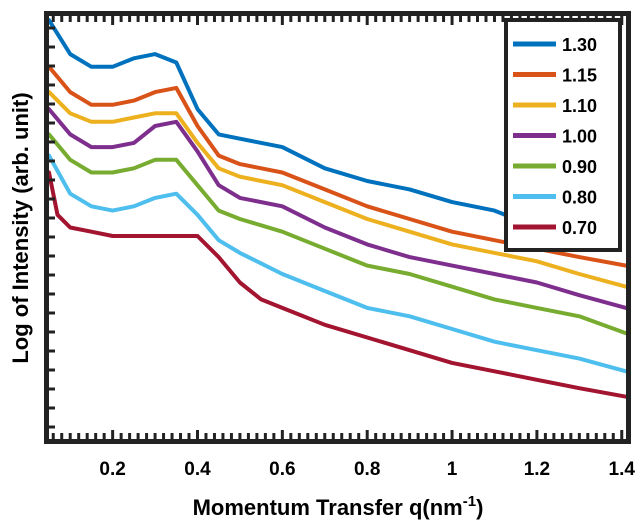 This screenshot has width=636, height=527. I want to click on x-axis-title: Momentum Transfer q(nm-1), so click(338, 506).